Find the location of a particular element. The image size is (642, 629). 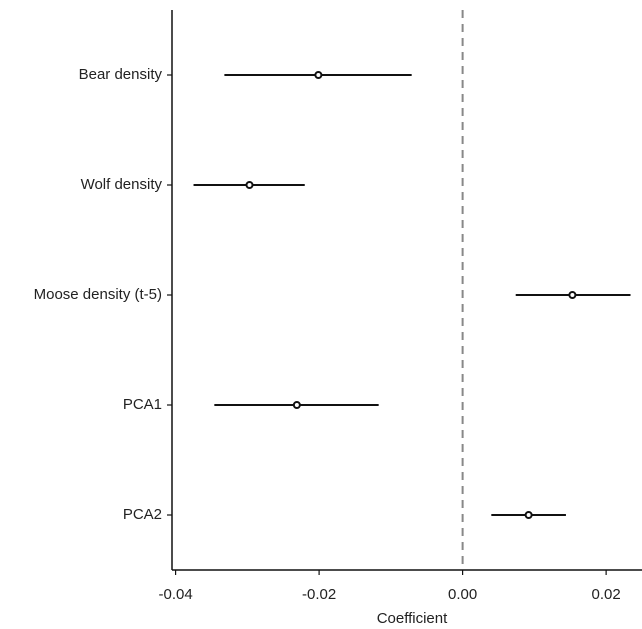

y-tick-label: PCA2 is located at coordinates (142, 514).